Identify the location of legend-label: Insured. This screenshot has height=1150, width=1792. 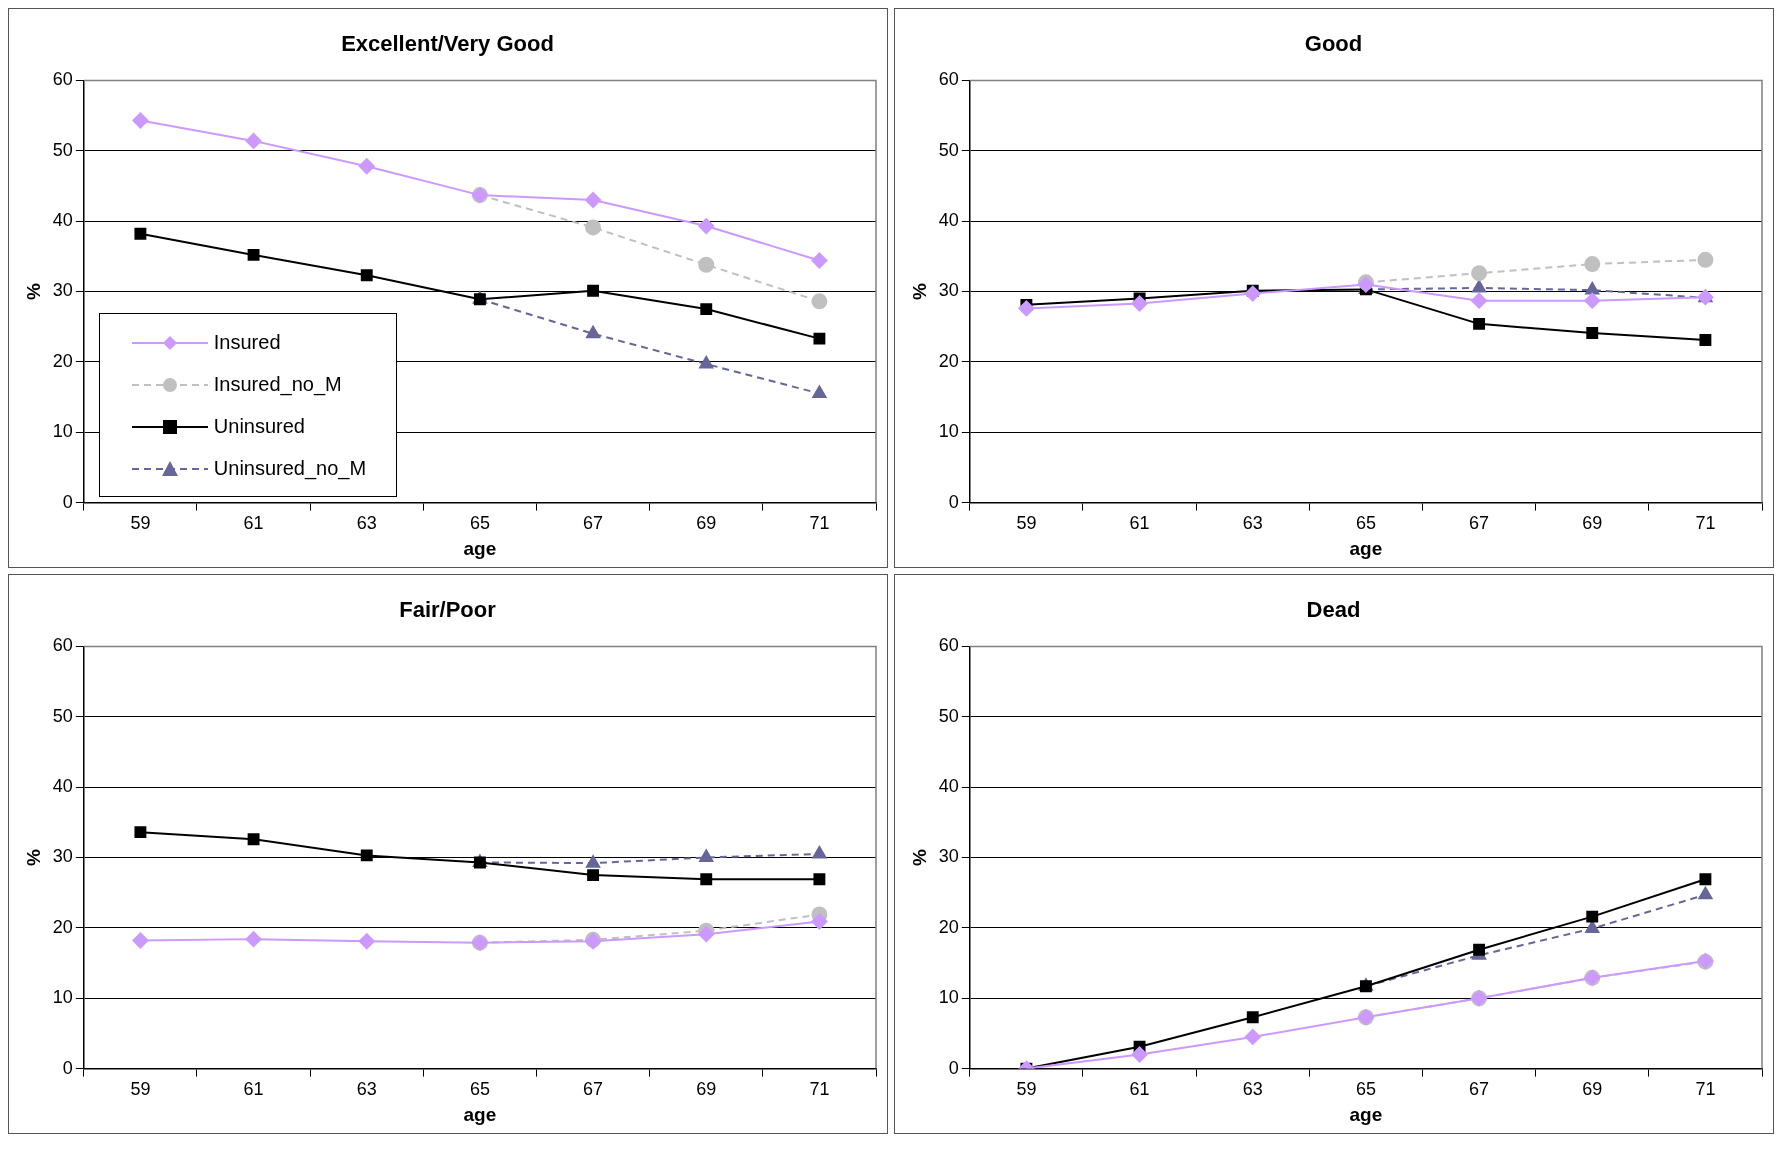
(247, 343).